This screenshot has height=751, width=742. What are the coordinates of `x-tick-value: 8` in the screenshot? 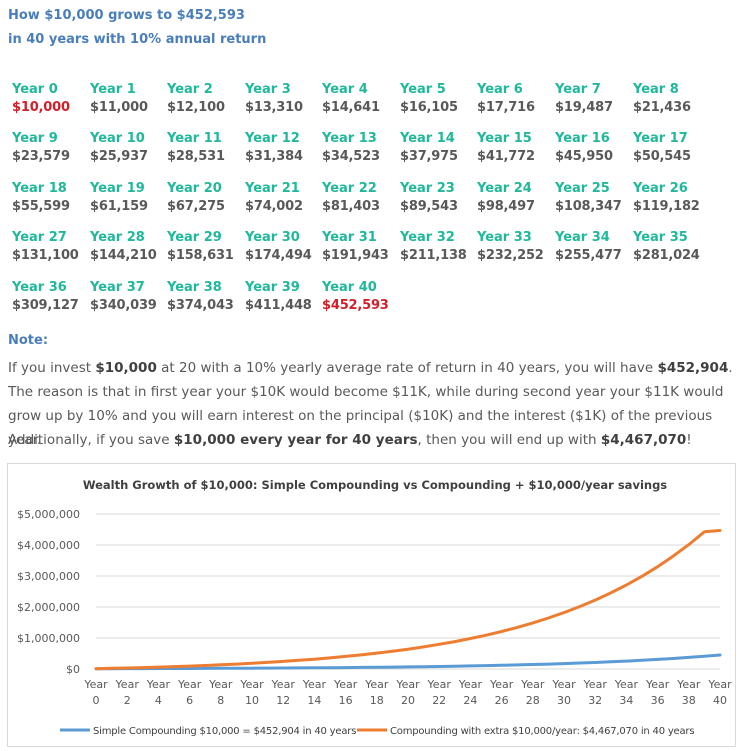 It's located at (220, 700).